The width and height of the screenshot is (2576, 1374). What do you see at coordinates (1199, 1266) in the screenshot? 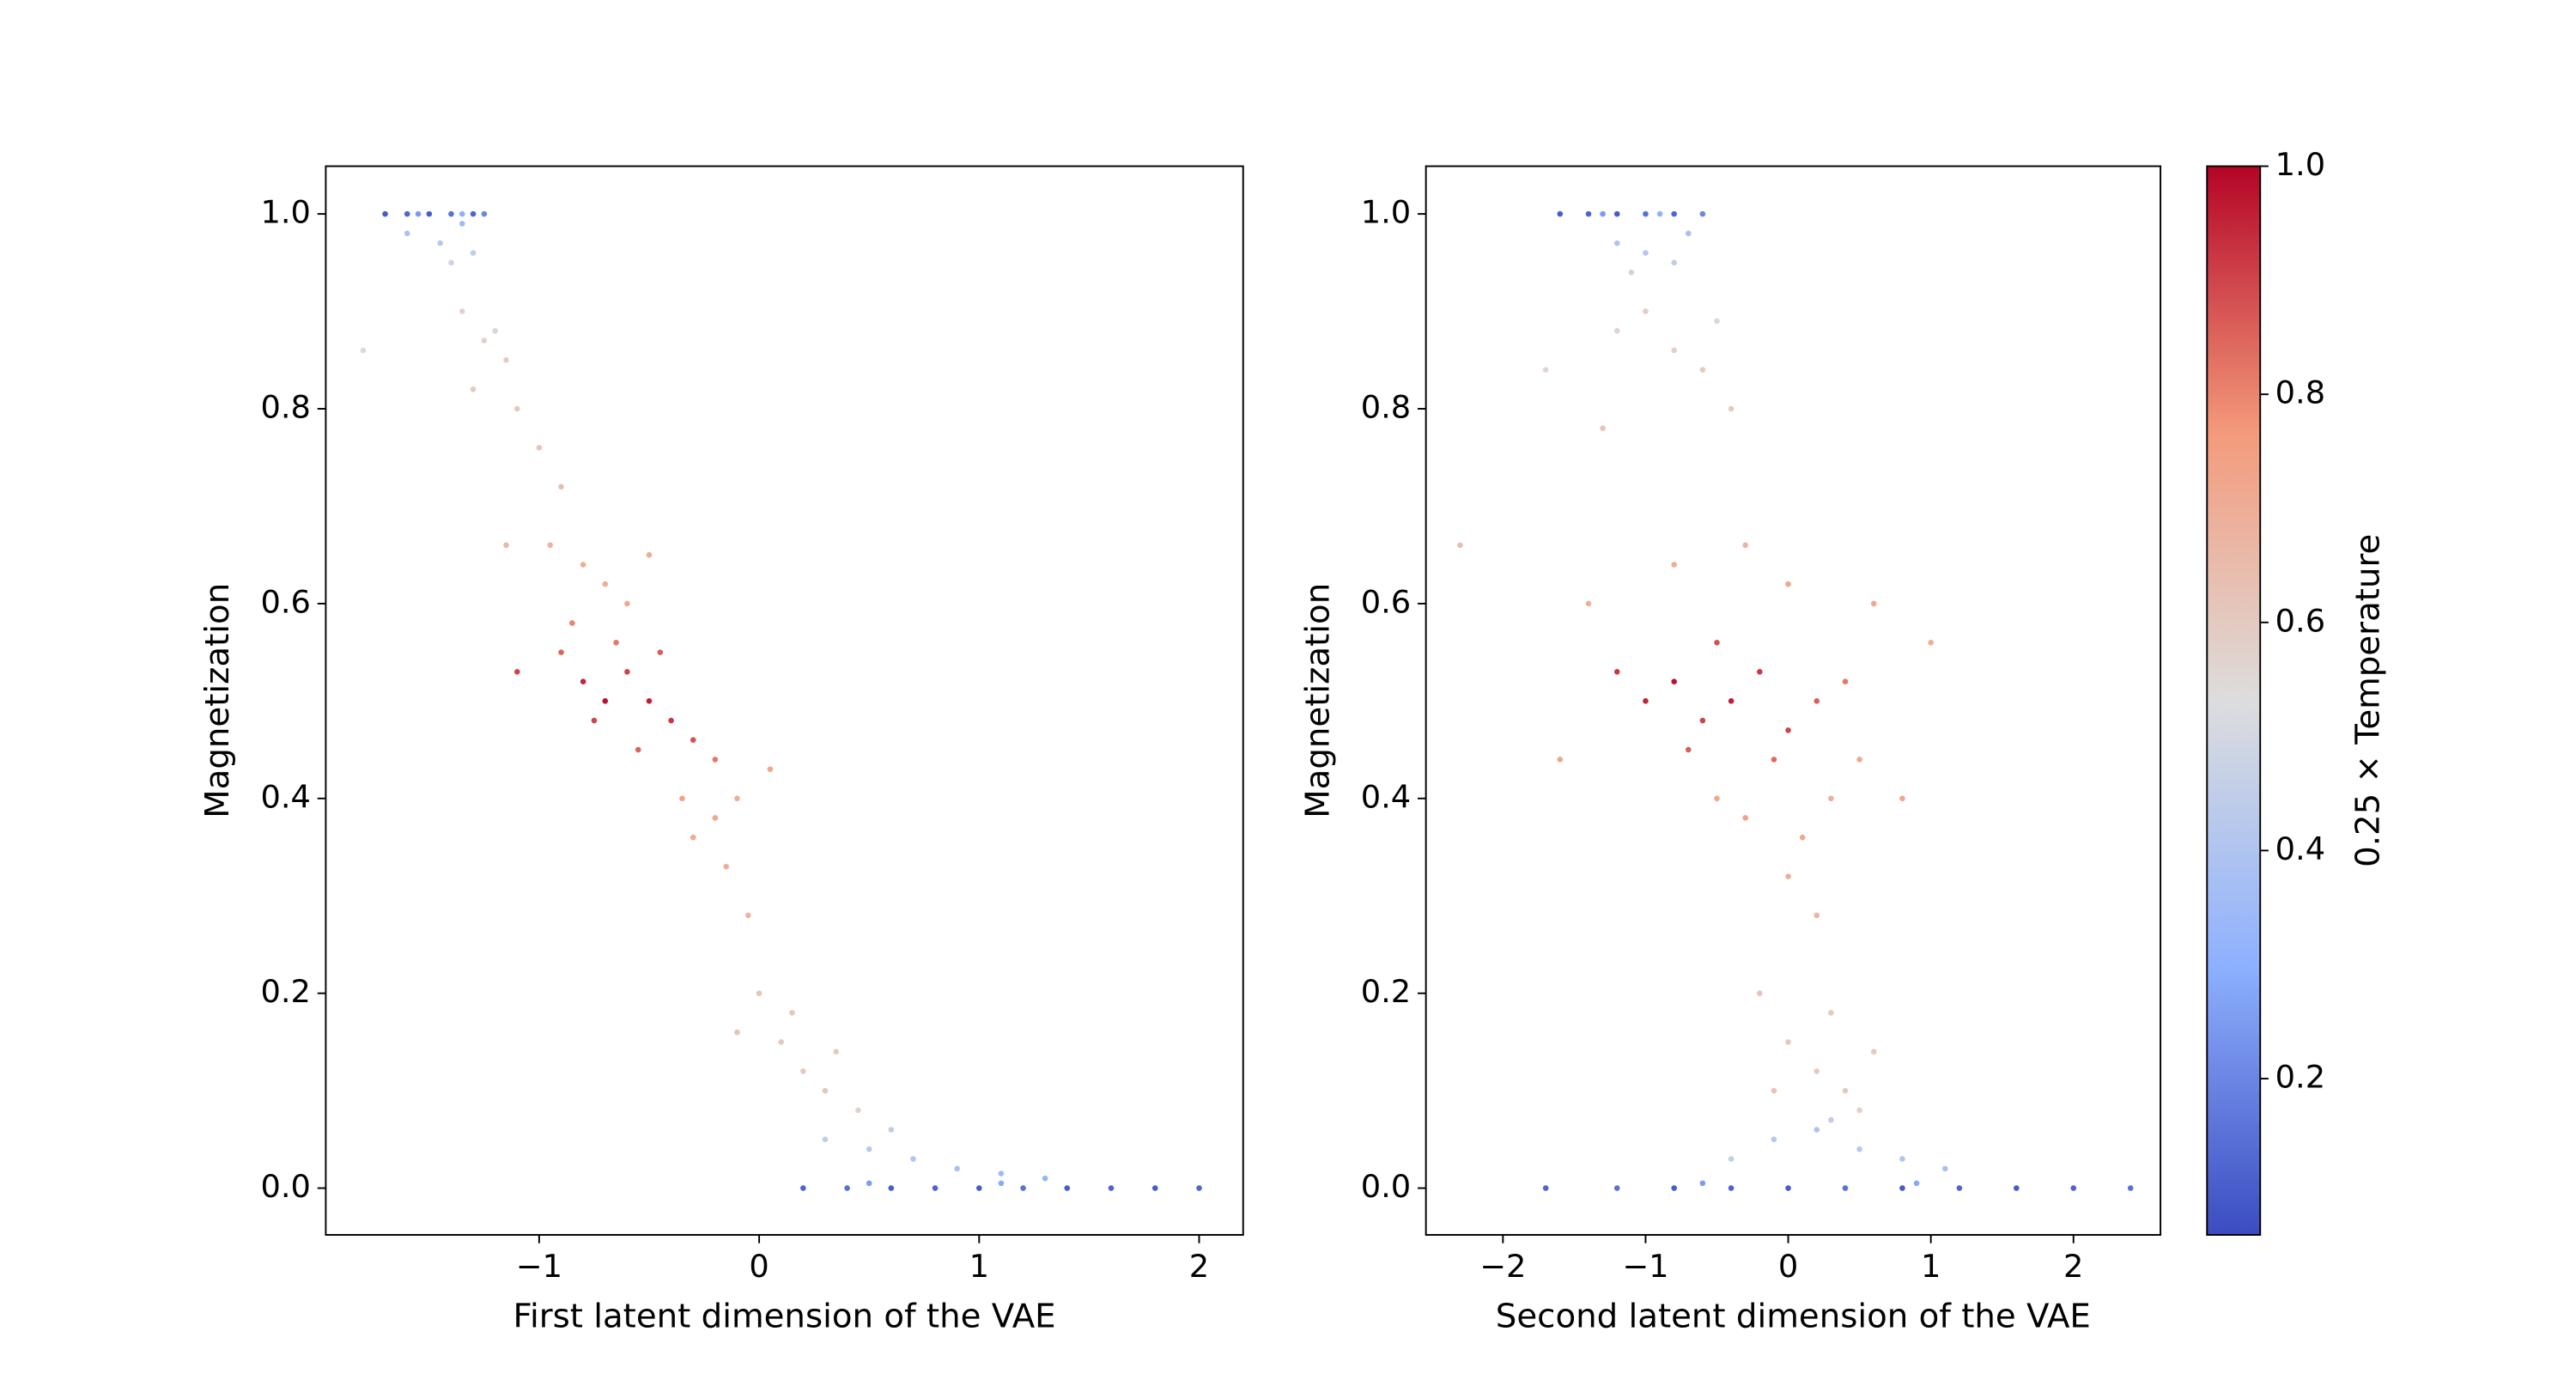
I see `x-tick-label: 2` at bounding box center [1199, 1266].